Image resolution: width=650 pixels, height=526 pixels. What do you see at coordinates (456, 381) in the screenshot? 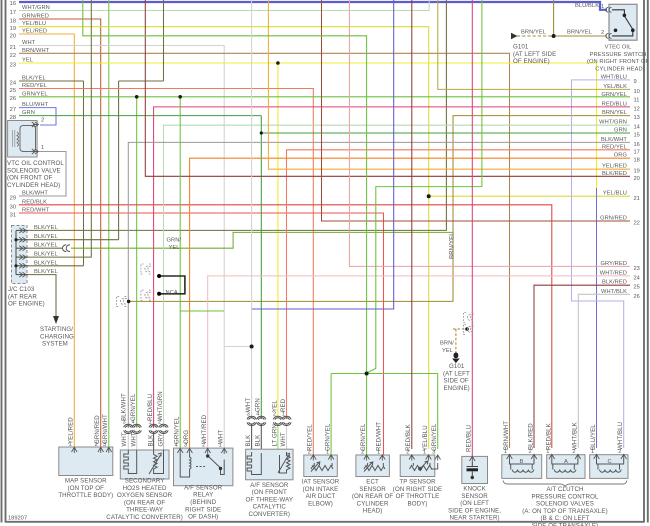
I see `svg-text: SIDE OF` at bounding box center [456, 381].